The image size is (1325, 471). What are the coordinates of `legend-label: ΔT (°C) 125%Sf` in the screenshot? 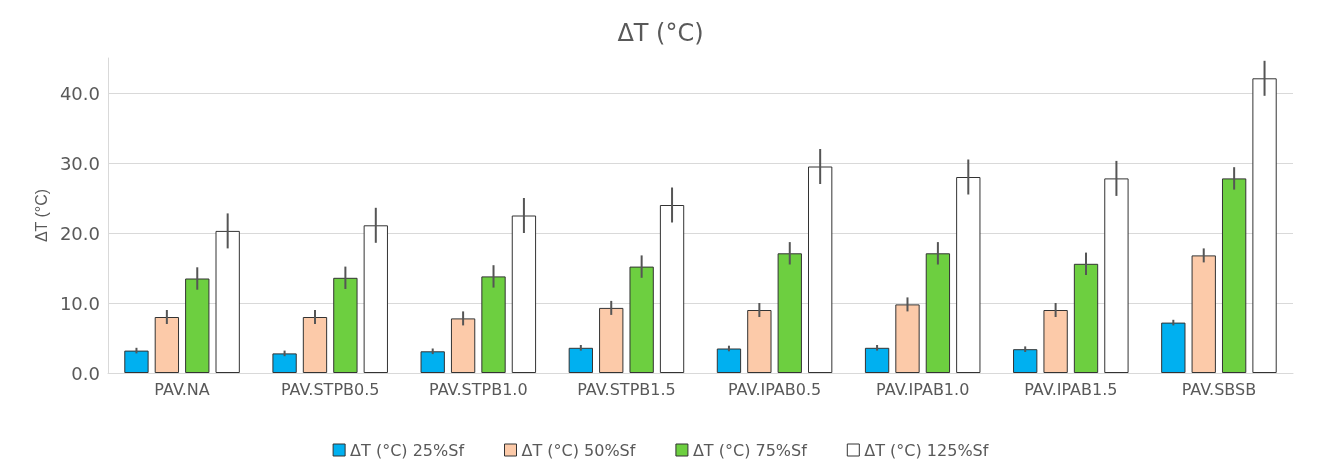 It's located at (926, 450).